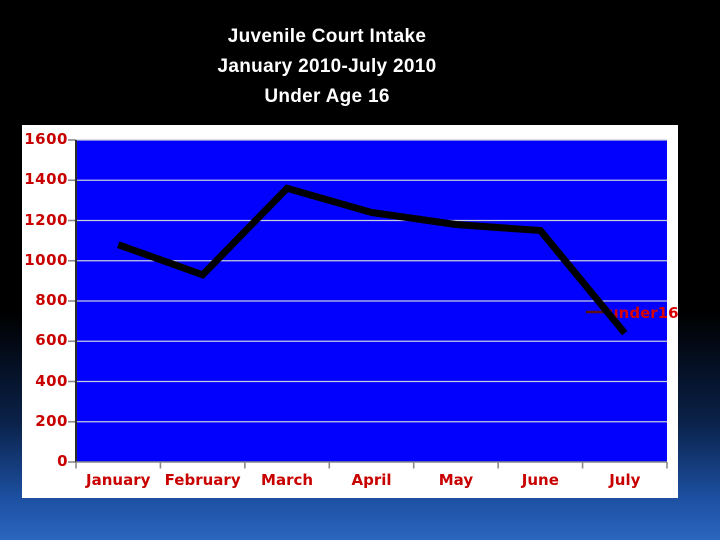  What do you see at coordinates (202, 480) in the screenshot?
I see `x-axis-label: February` at bounding box center [202, 480].